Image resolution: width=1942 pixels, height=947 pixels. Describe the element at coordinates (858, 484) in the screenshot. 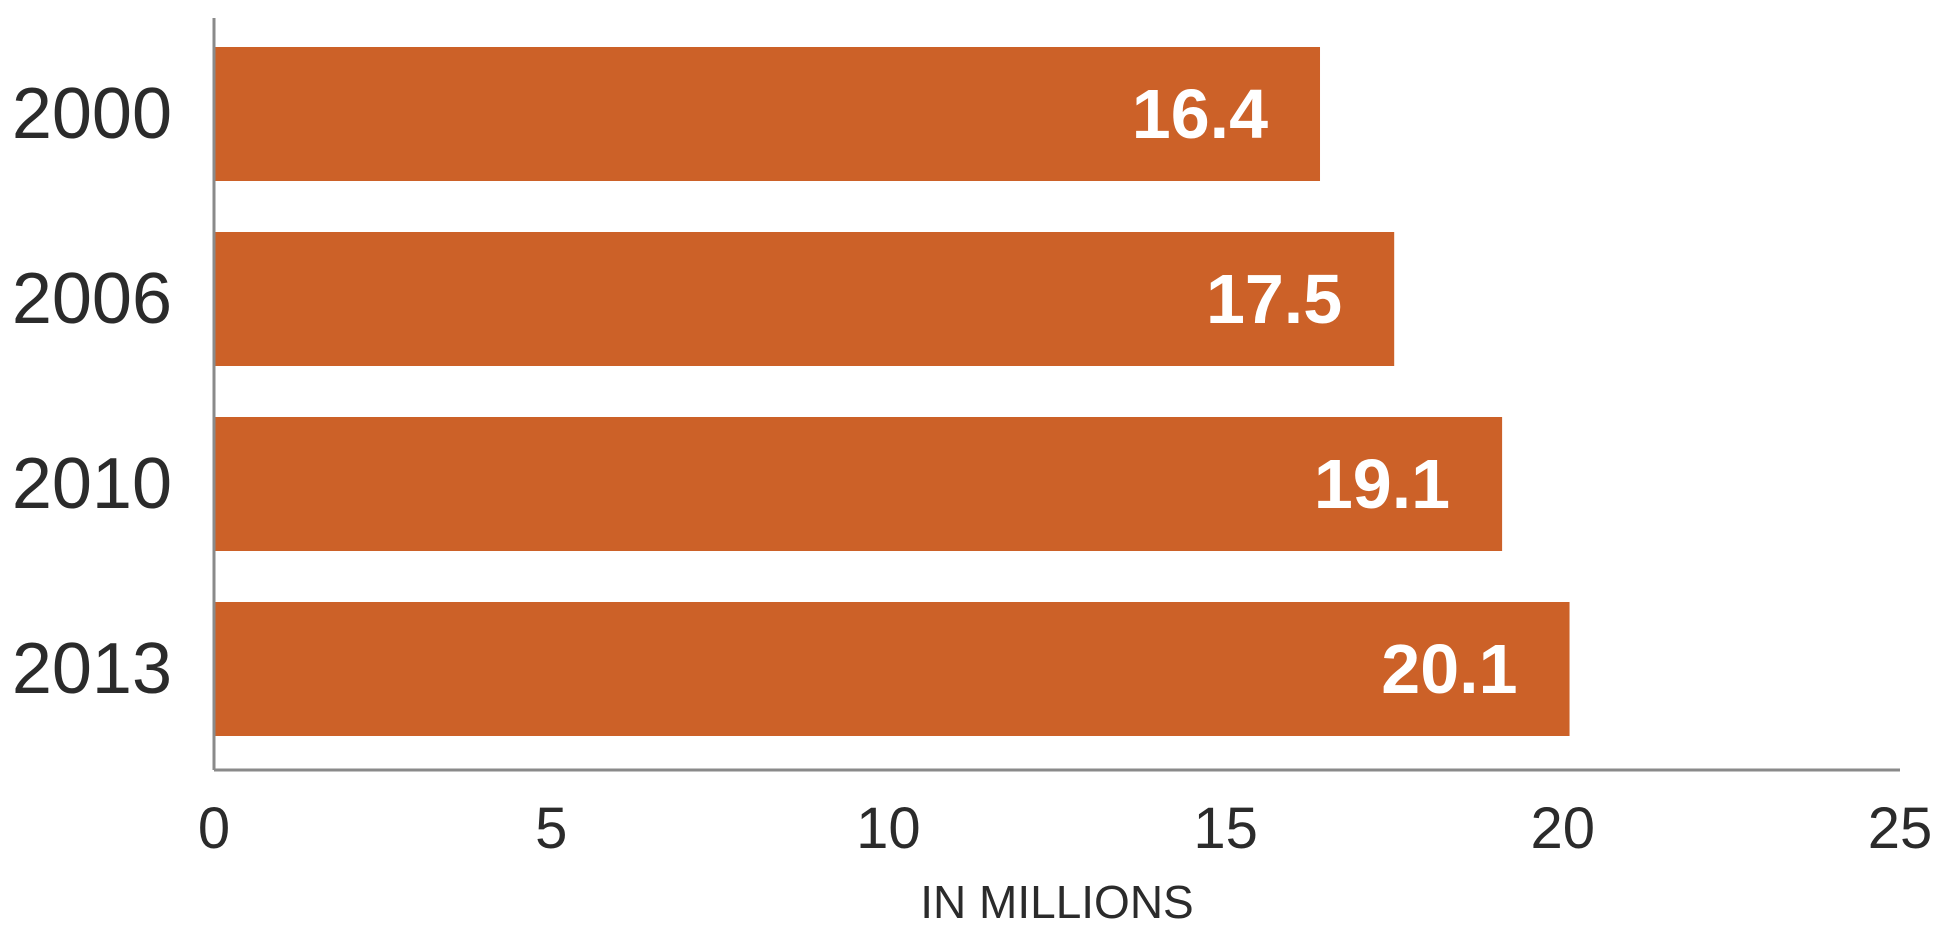

I see `bar-2010` at that location.